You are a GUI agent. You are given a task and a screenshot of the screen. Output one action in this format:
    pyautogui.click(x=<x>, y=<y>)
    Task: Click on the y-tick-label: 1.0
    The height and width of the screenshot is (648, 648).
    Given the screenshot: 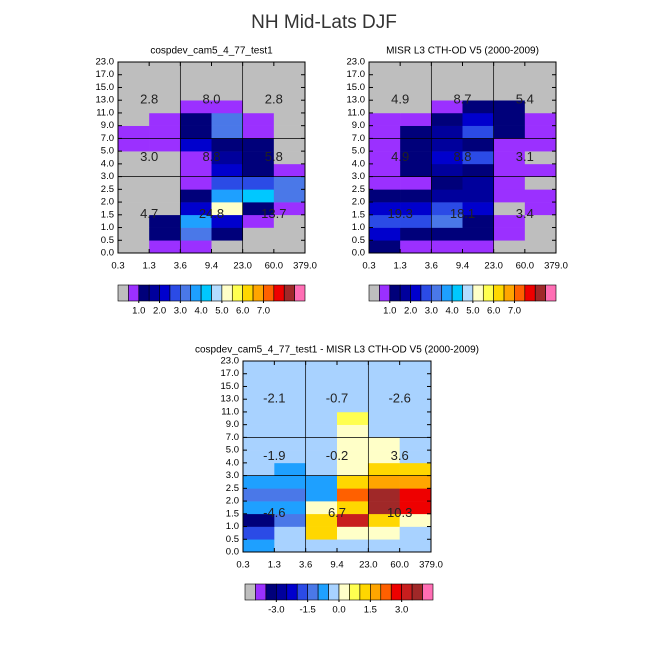 What is the action you would take?
    pyautogui.click(x=107, y=227)
    